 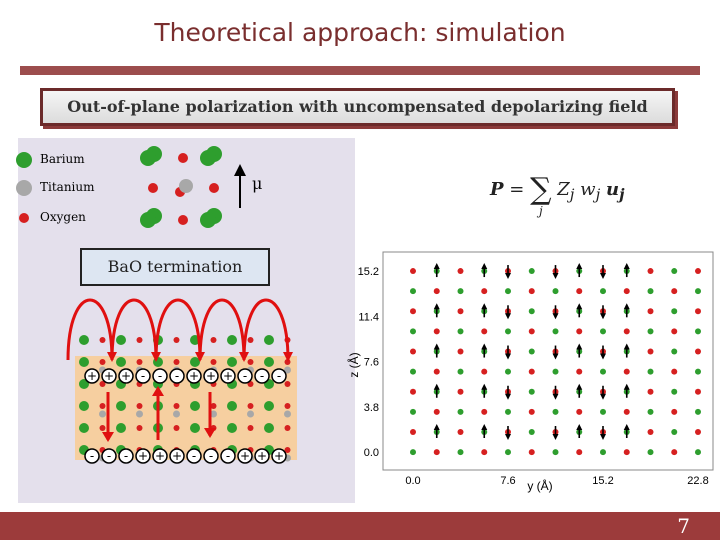 What do you see at coordinates (683, 526) in the screenshot?
I see `page-number: 7` at bounding box center [683, 526].